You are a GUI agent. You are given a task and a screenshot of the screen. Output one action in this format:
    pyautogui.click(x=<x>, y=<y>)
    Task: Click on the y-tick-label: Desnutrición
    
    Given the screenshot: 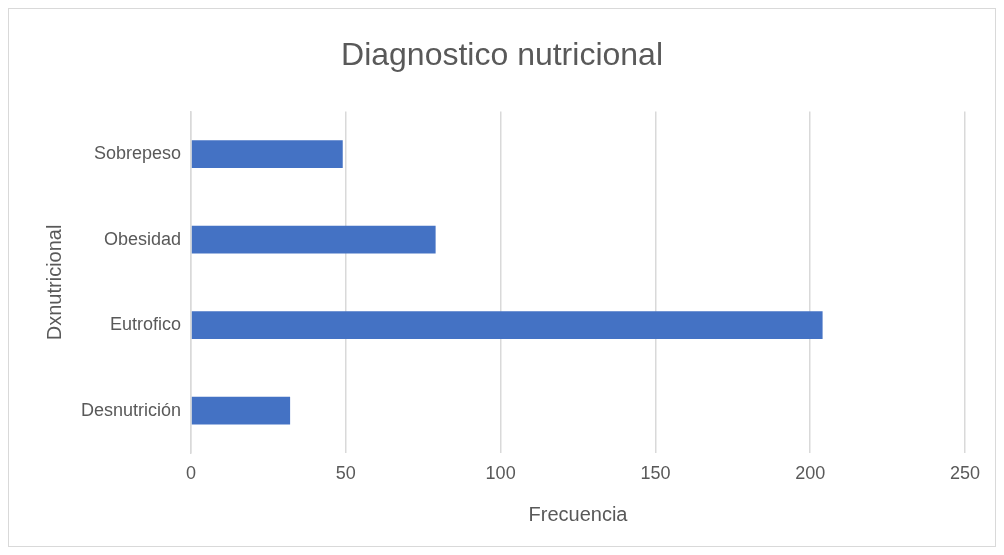 What is the action you would take?
    pyautogui.click(x=131, y=409)
    